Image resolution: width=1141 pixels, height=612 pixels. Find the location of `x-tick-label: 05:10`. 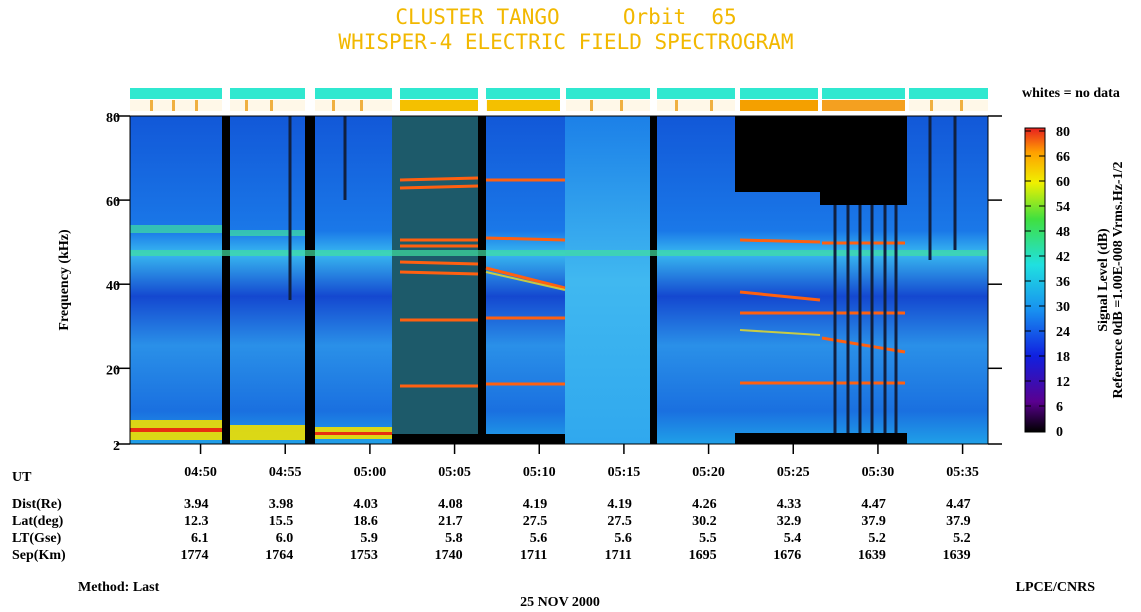

x-tick-label: 05:10 is located at coordinates (539, 472).